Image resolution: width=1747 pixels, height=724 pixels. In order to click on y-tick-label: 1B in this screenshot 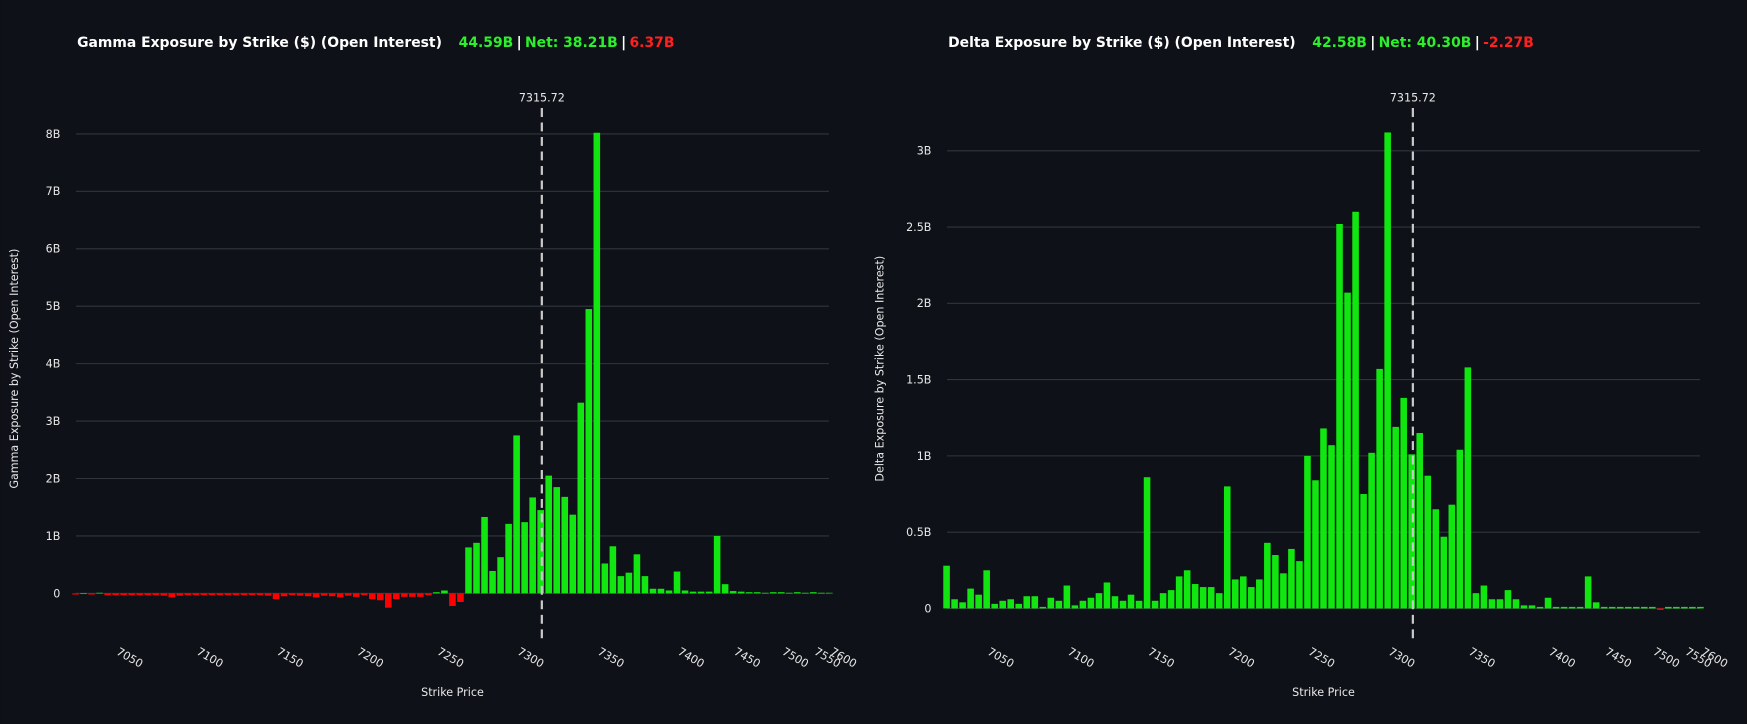, I will do `click(924, 456)`.